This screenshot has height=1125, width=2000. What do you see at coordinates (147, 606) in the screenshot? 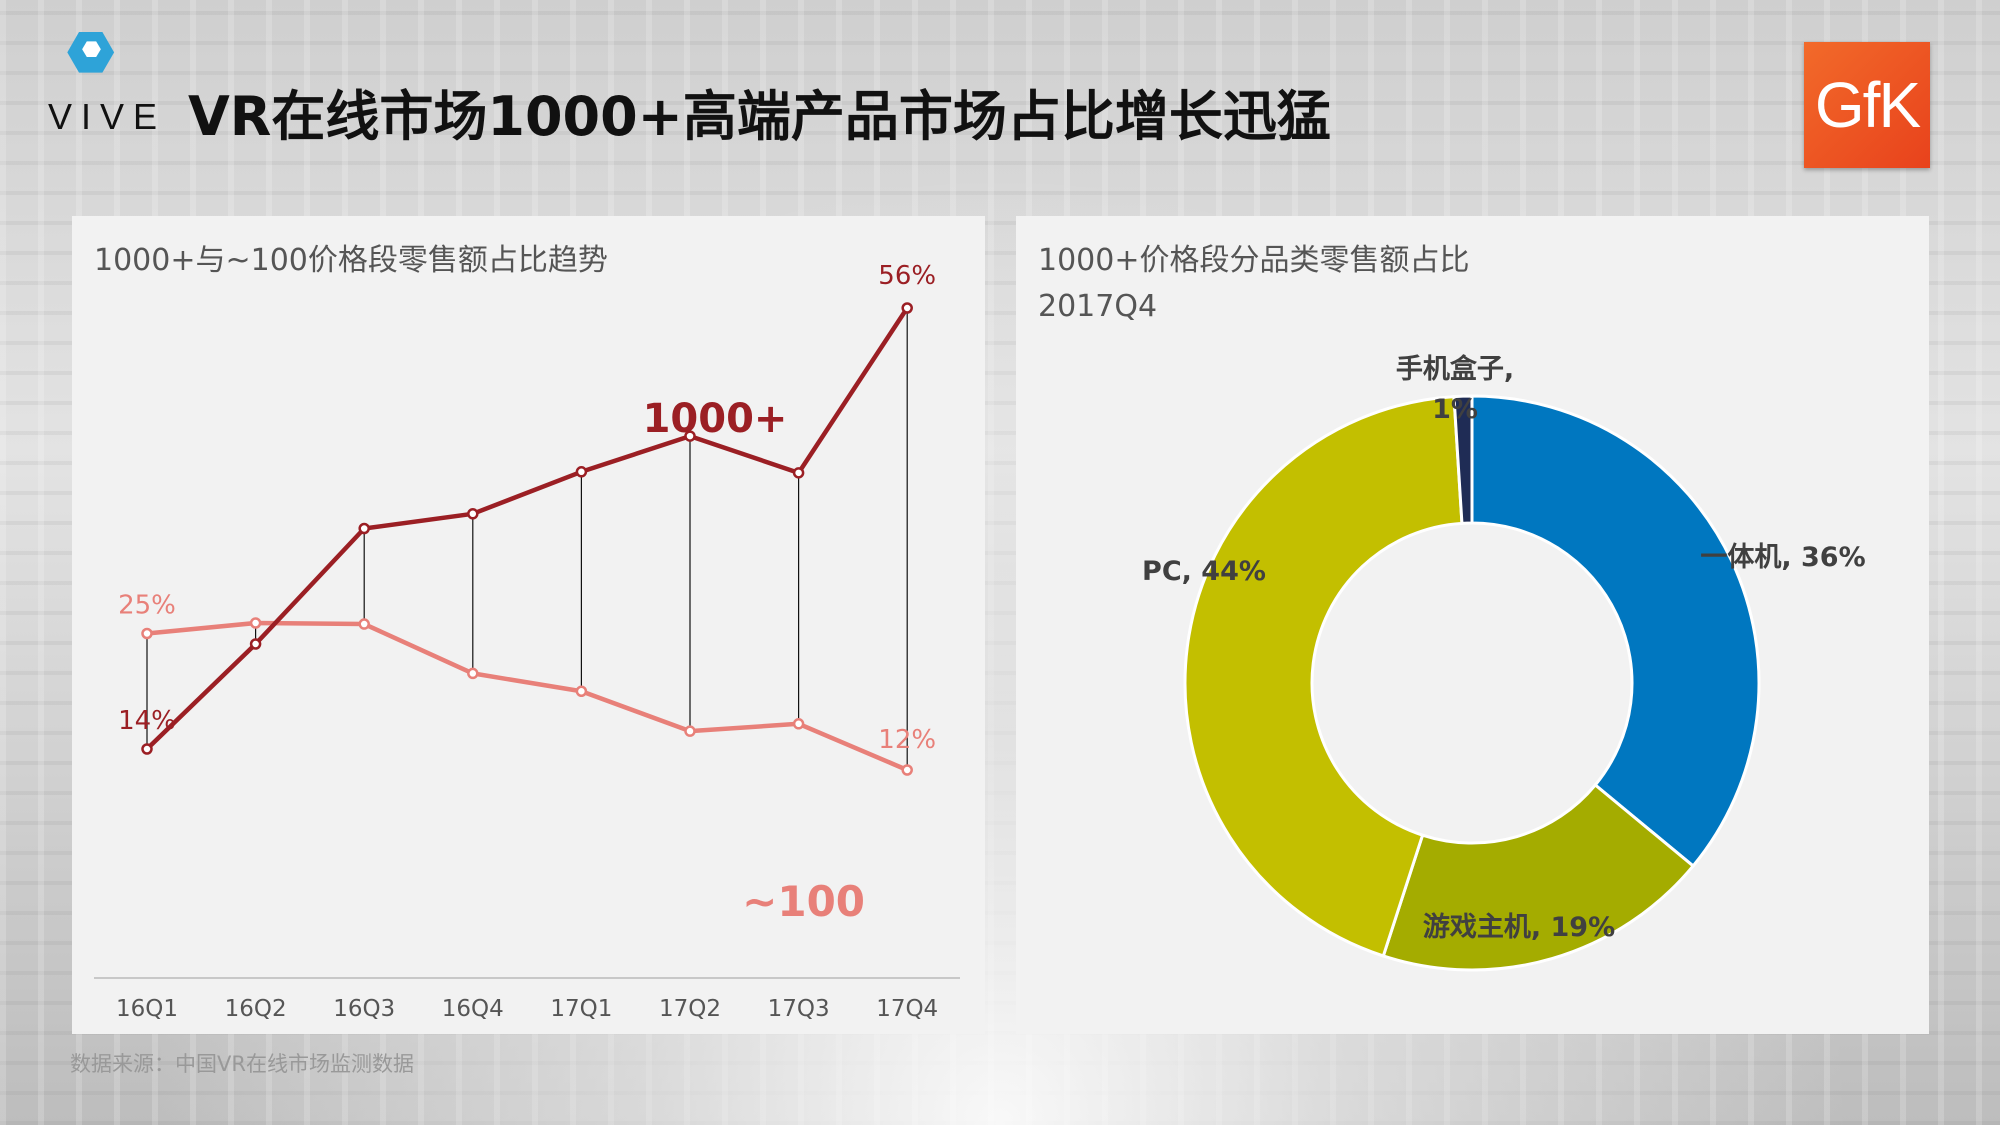
I see `data-label-low-first: 25%` at bounding box center [147, 606].